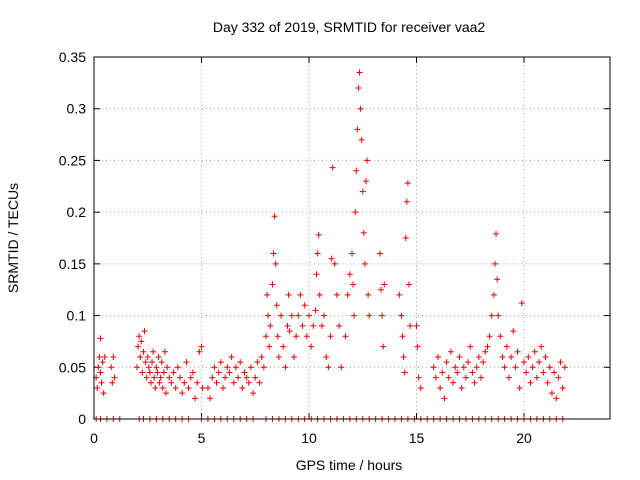 This screenshot has width=640, height=480. I want to click on y-tick-label: 0.35, so click(72, 57).